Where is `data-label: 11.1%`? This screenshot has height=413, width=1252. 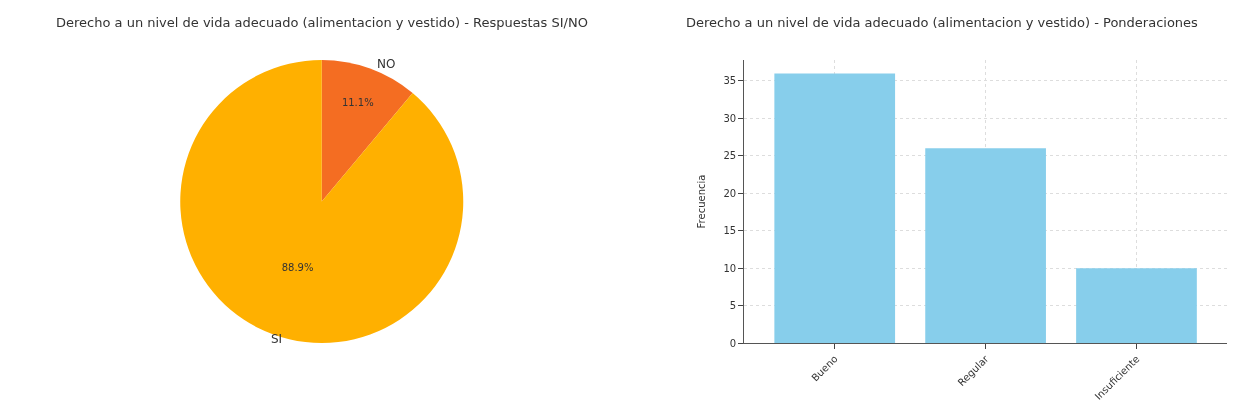
data-label: 11.1% is located at coordinates (357, 102).